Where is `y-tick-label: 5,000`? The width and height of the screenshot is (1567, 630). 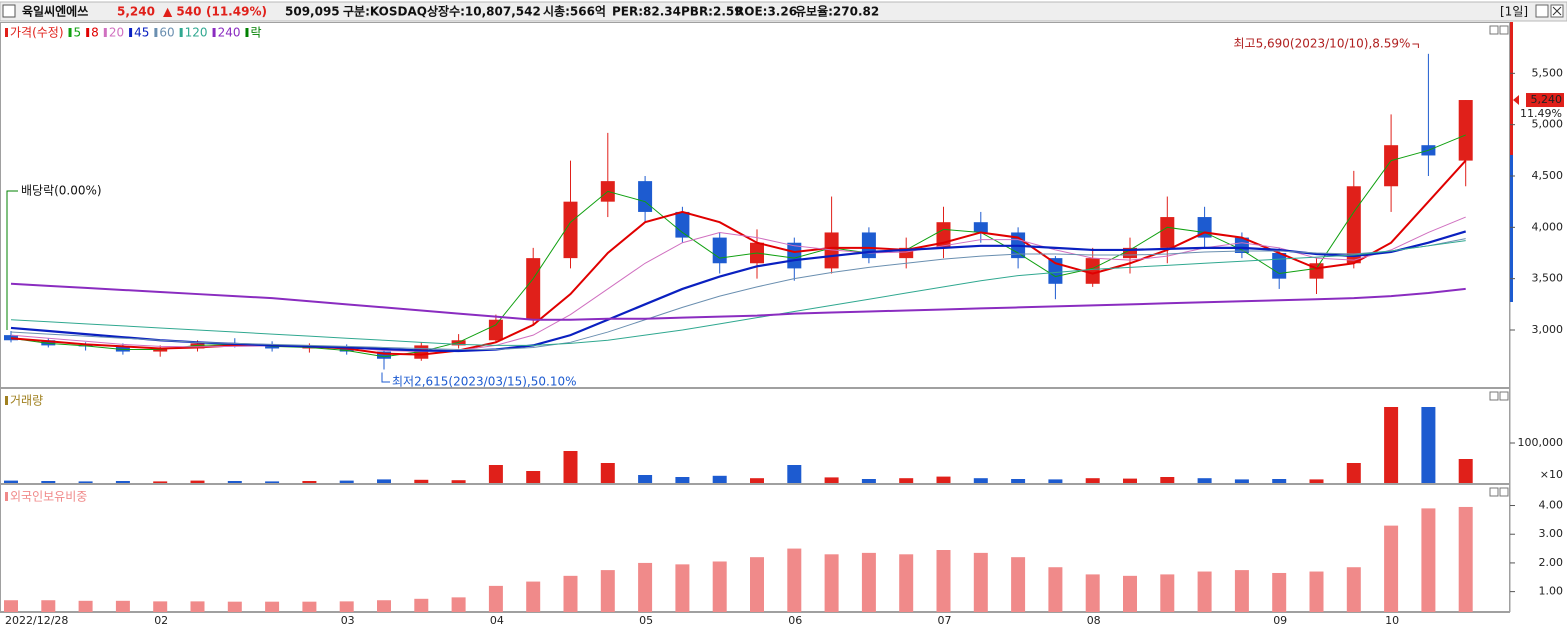 y-tick-label: 5,000 is located at coordinates (1548, 124).